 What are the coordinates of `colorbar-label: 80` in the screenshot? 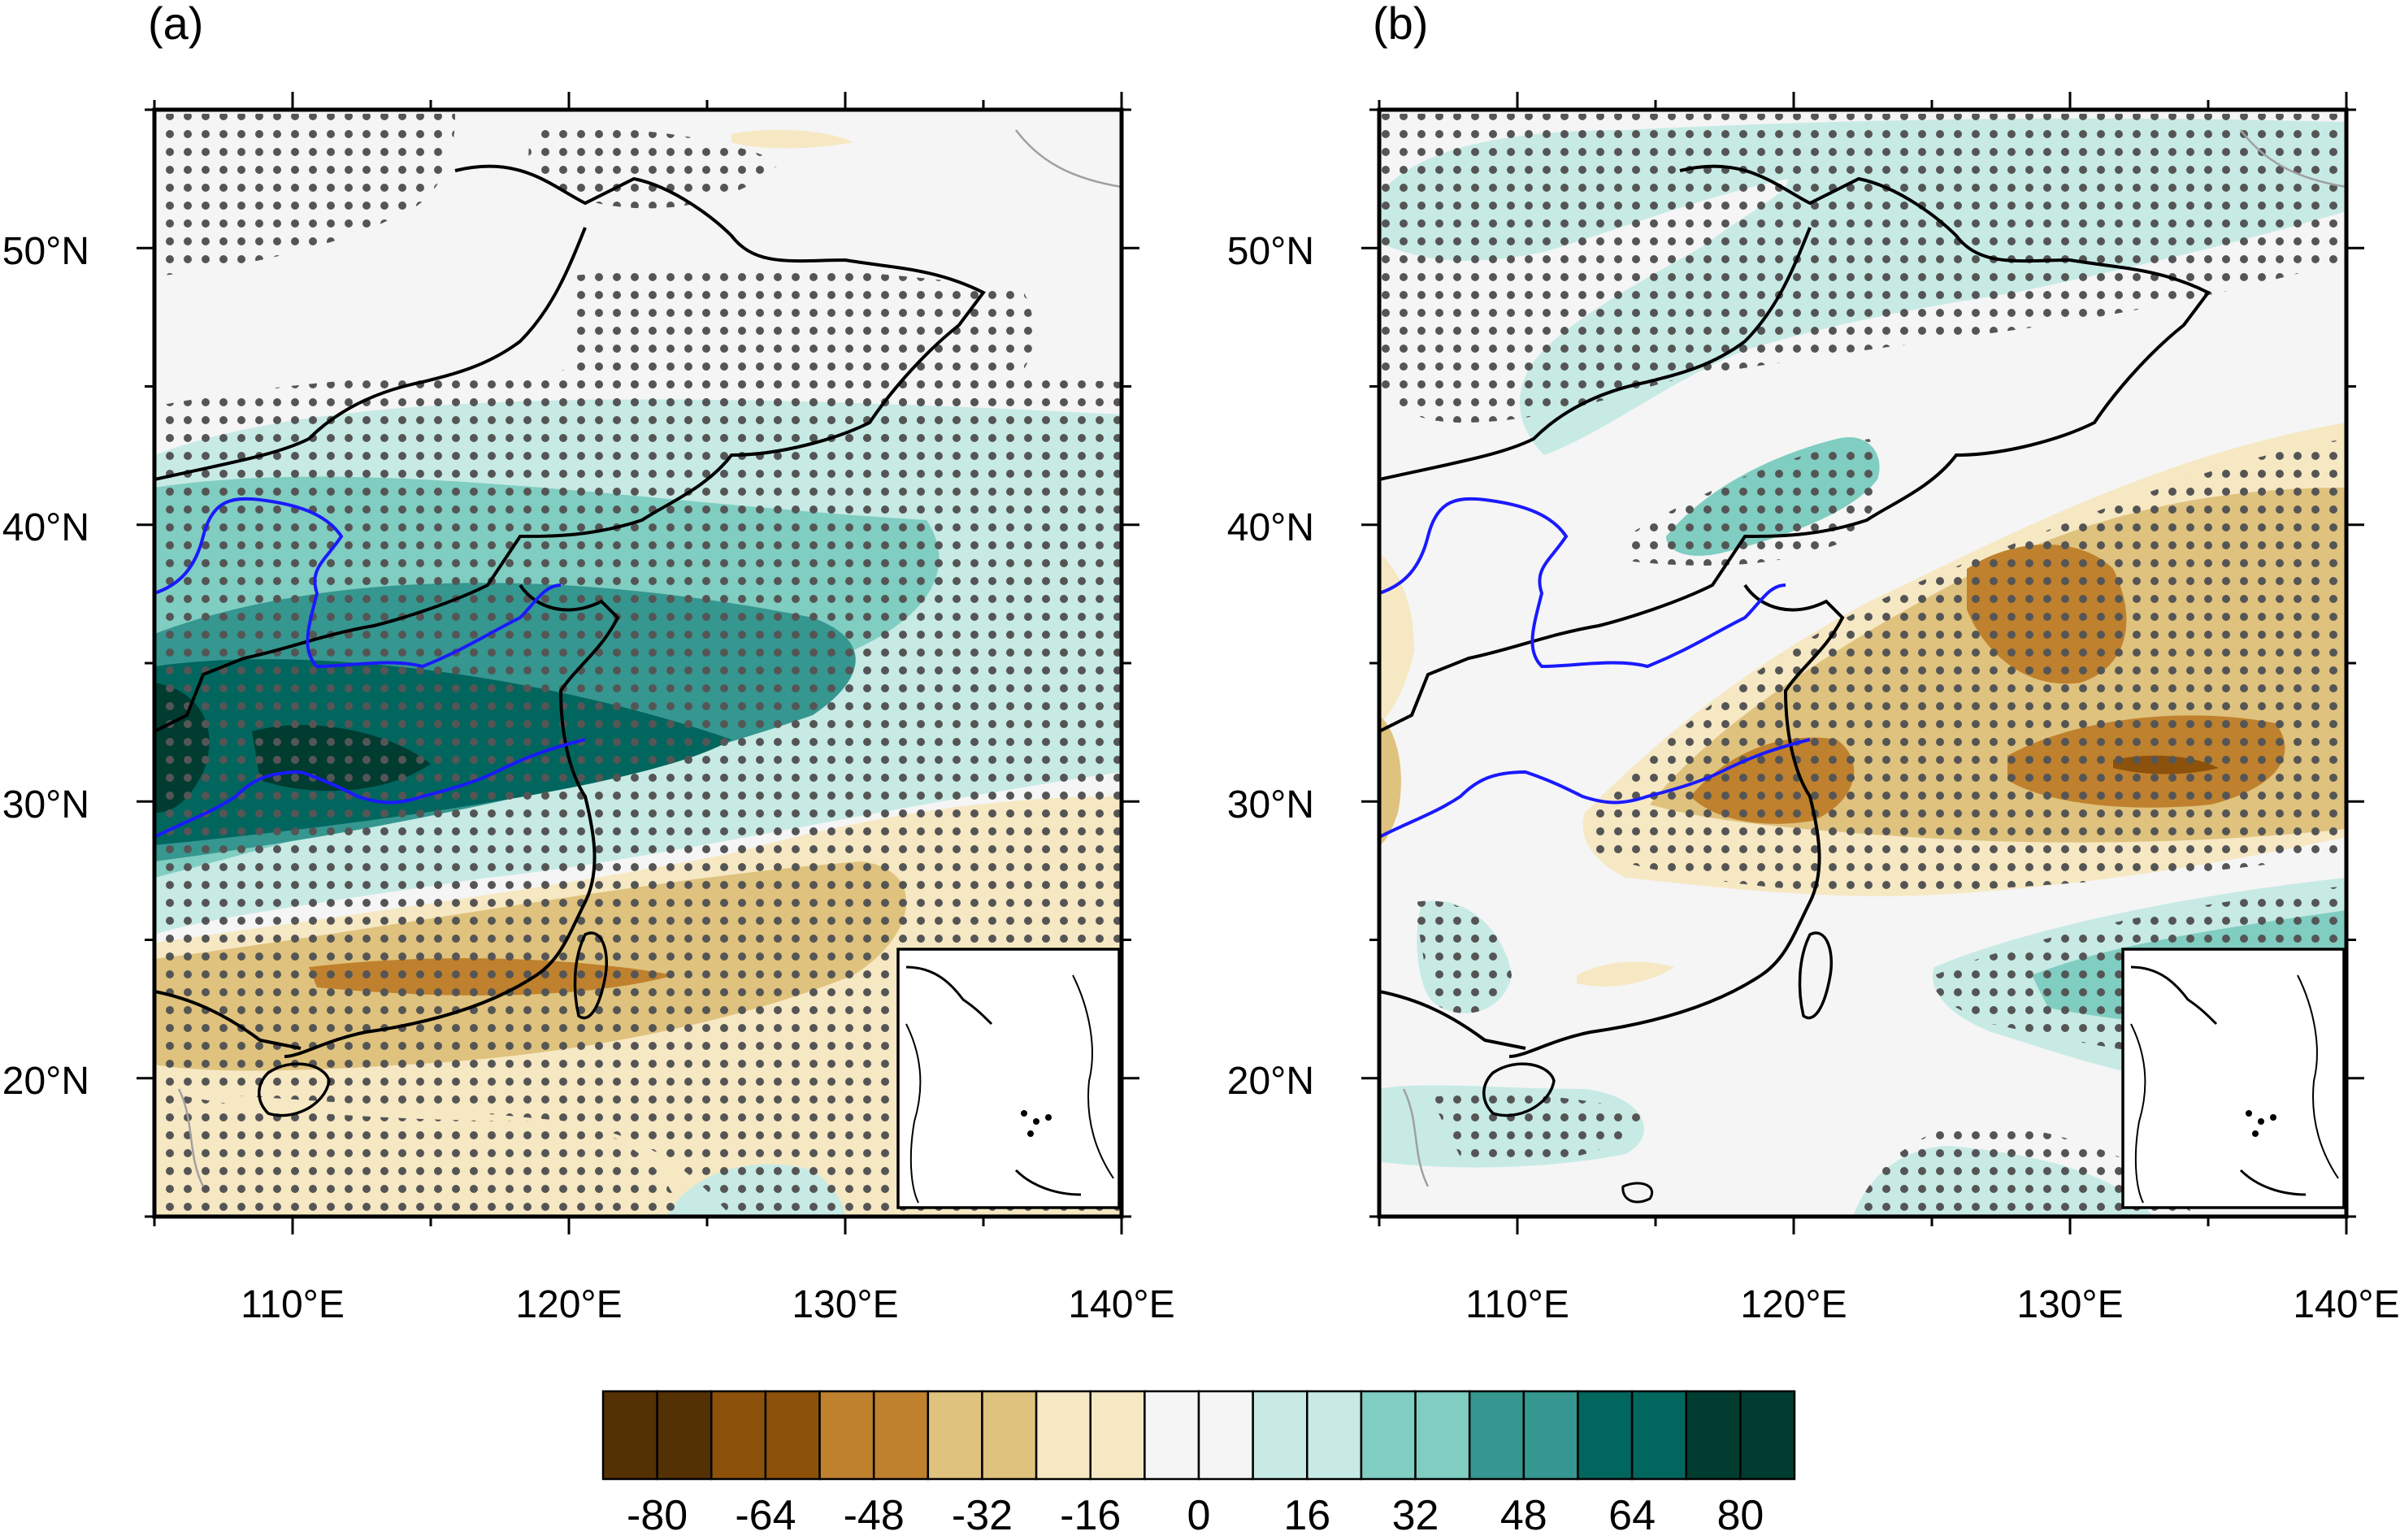 It's located at (1740, 1515).